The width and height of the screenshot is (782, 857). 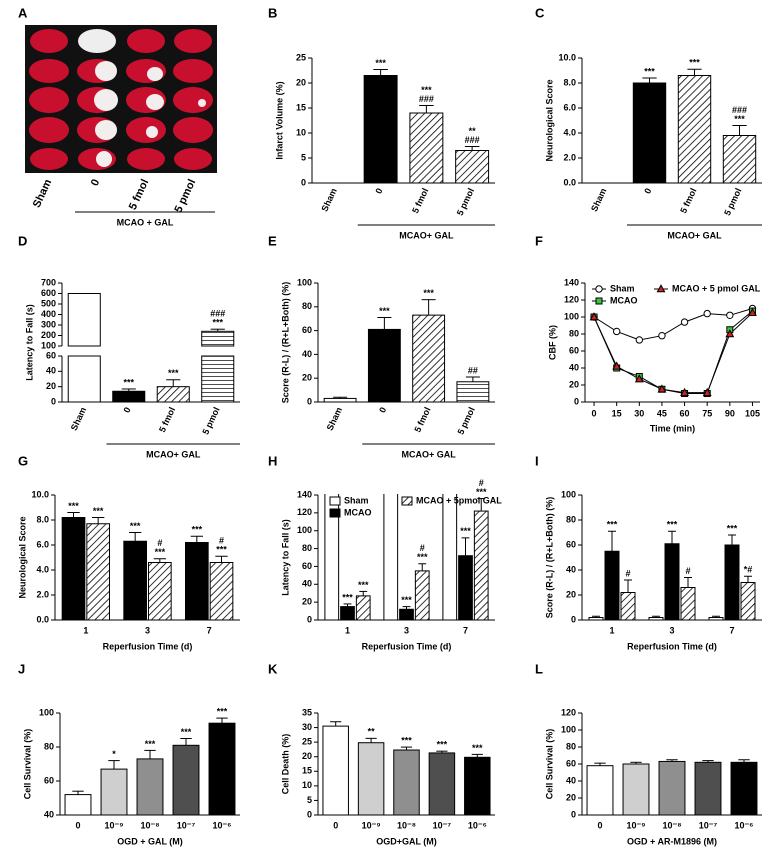 What do you see at coordinates (569, 107) in the screenshot?
I see `y-tick-label: 6.0` at bounding box center [569, 107].